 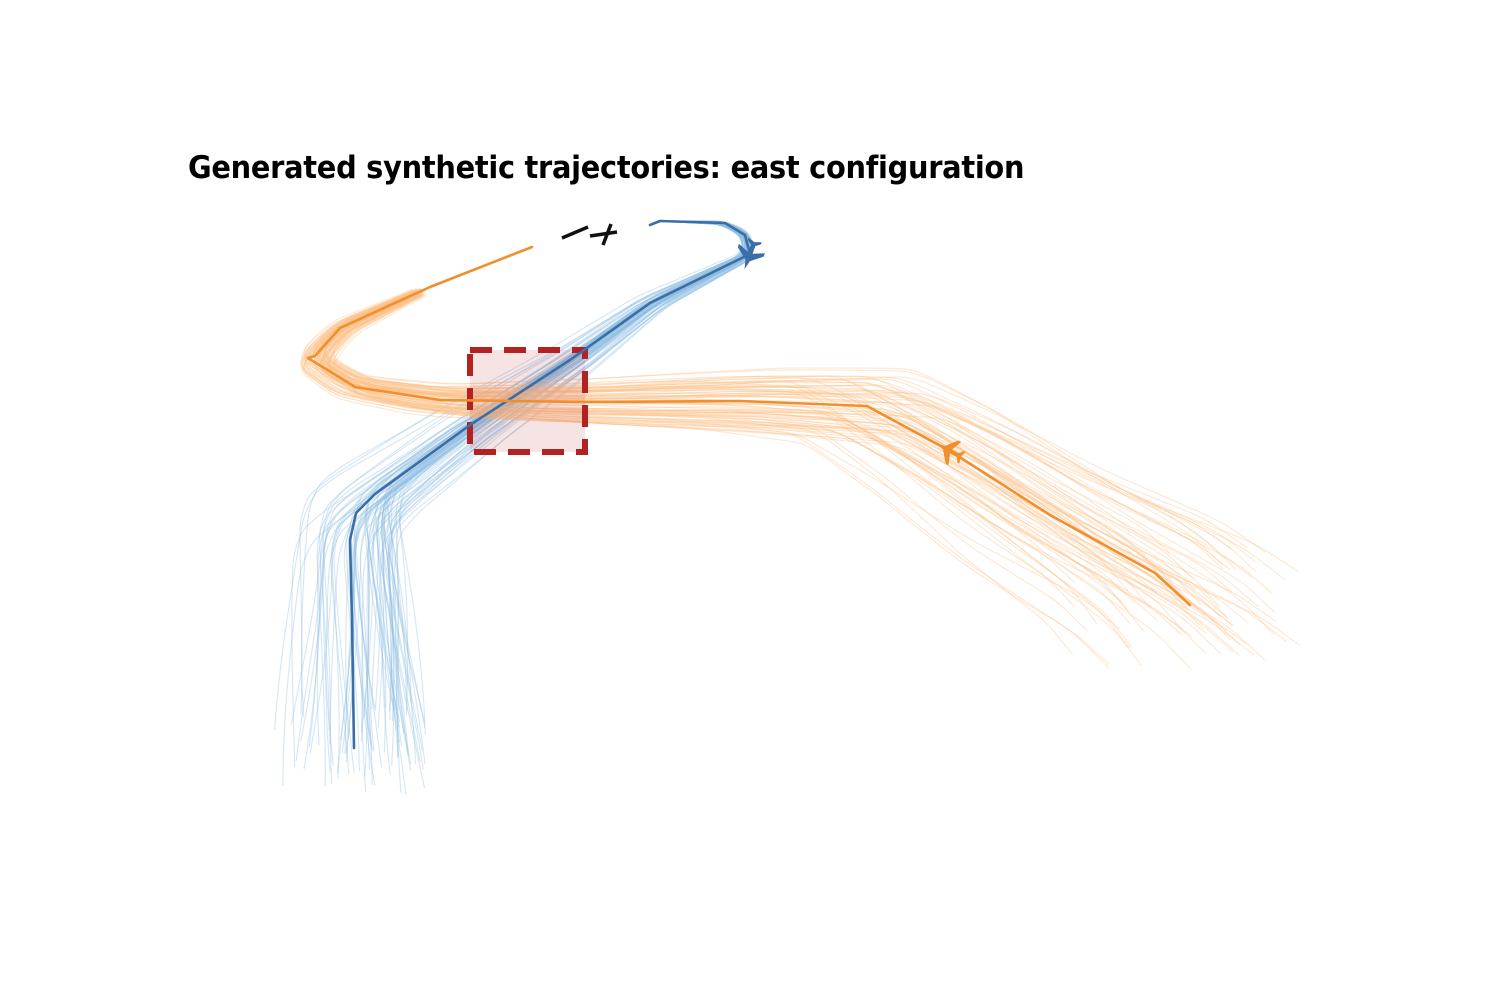 What do you see at coordinates (951, 453) in the screenshot?
I see `arrival-airplane-icon` at bounding box center [951, 453].